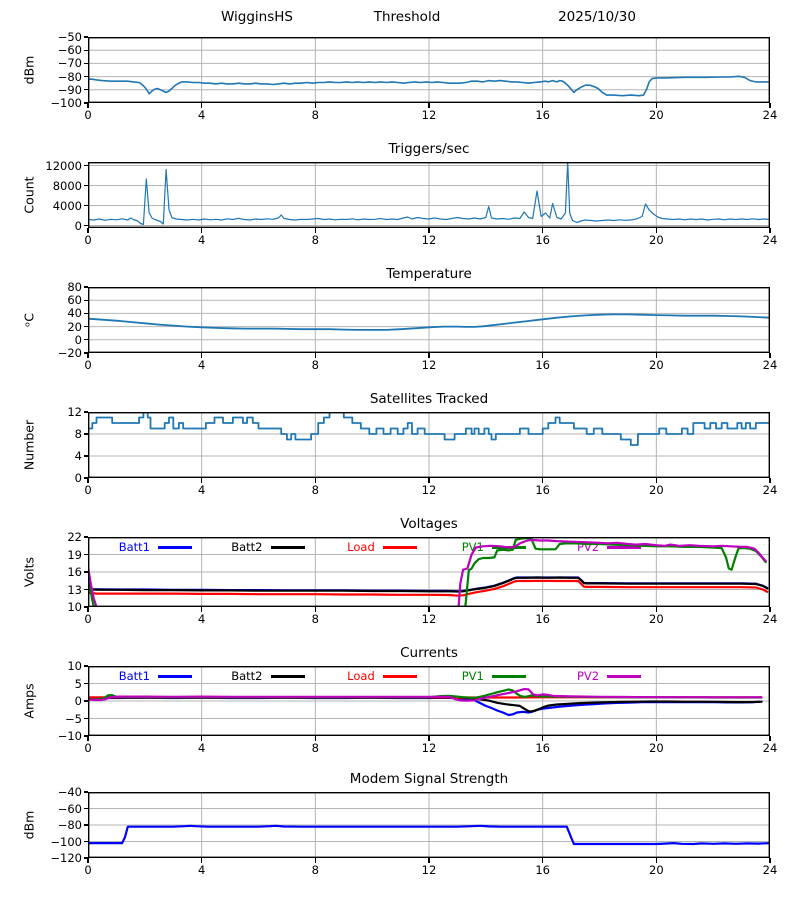 Image resolution: width=800 pixels, height=900 pixels. I want to click on ytick-label-modem--40: −40, so click(69, 792).